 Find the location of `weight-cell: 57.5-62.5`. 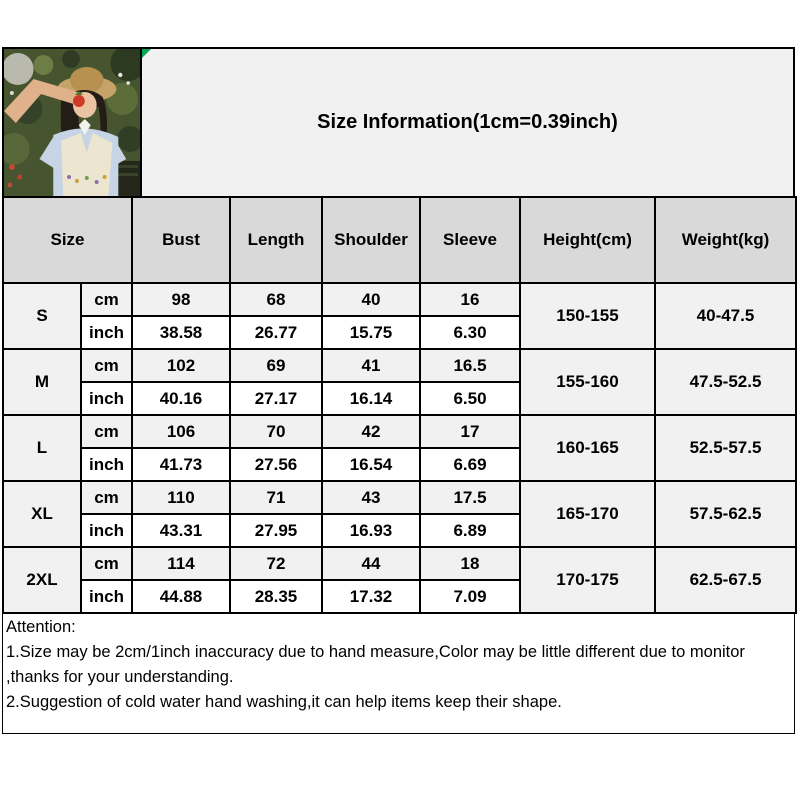

weight-cell: 57.5-62.5 is located at coordinates (725, 514).